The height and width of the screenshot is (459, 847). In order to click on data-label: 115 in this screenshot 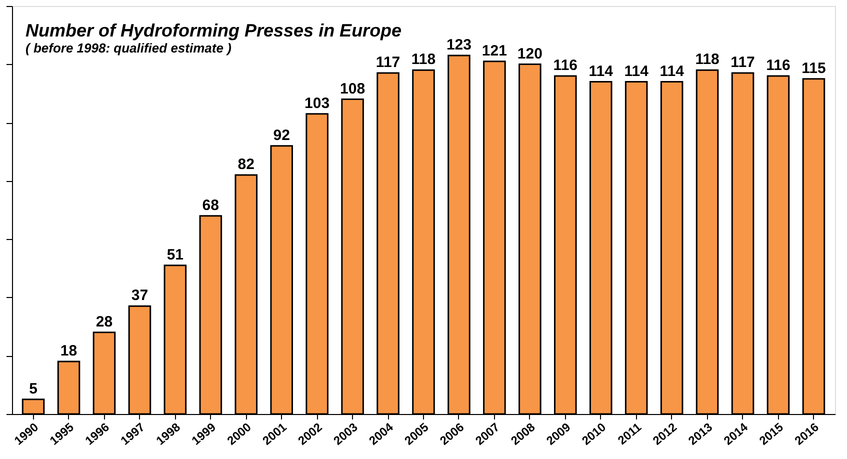, I will do `click(814, 68)`.